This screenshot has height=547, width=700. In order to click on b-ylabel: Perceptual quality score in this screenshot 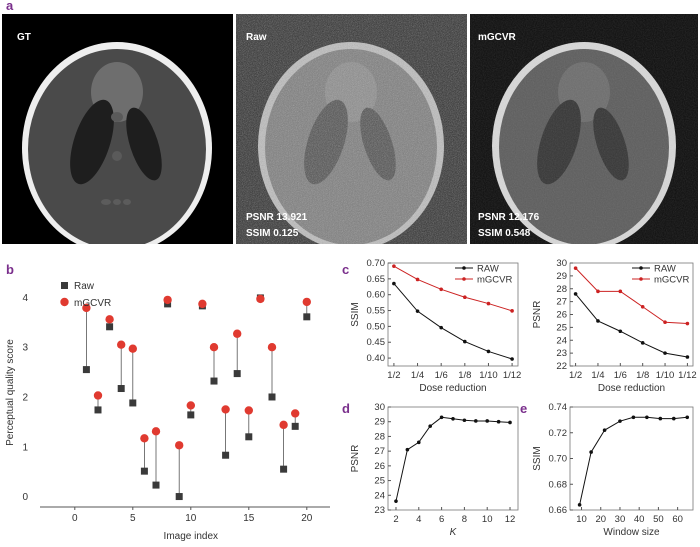, I will do `click(10, 392)`.